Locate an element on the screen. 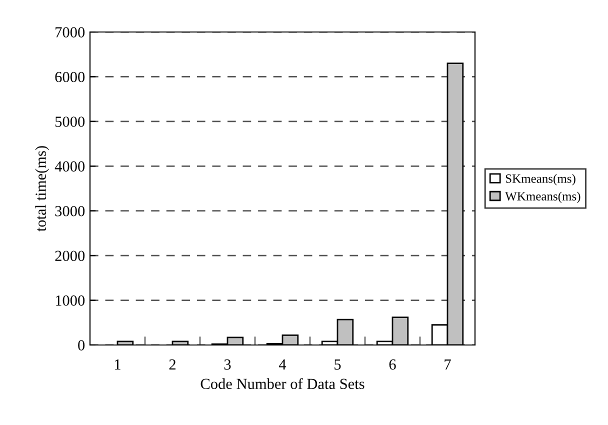 This screenshot has height=425, width=608. x-tick-label: 3 is located at coordinates (227, 364).